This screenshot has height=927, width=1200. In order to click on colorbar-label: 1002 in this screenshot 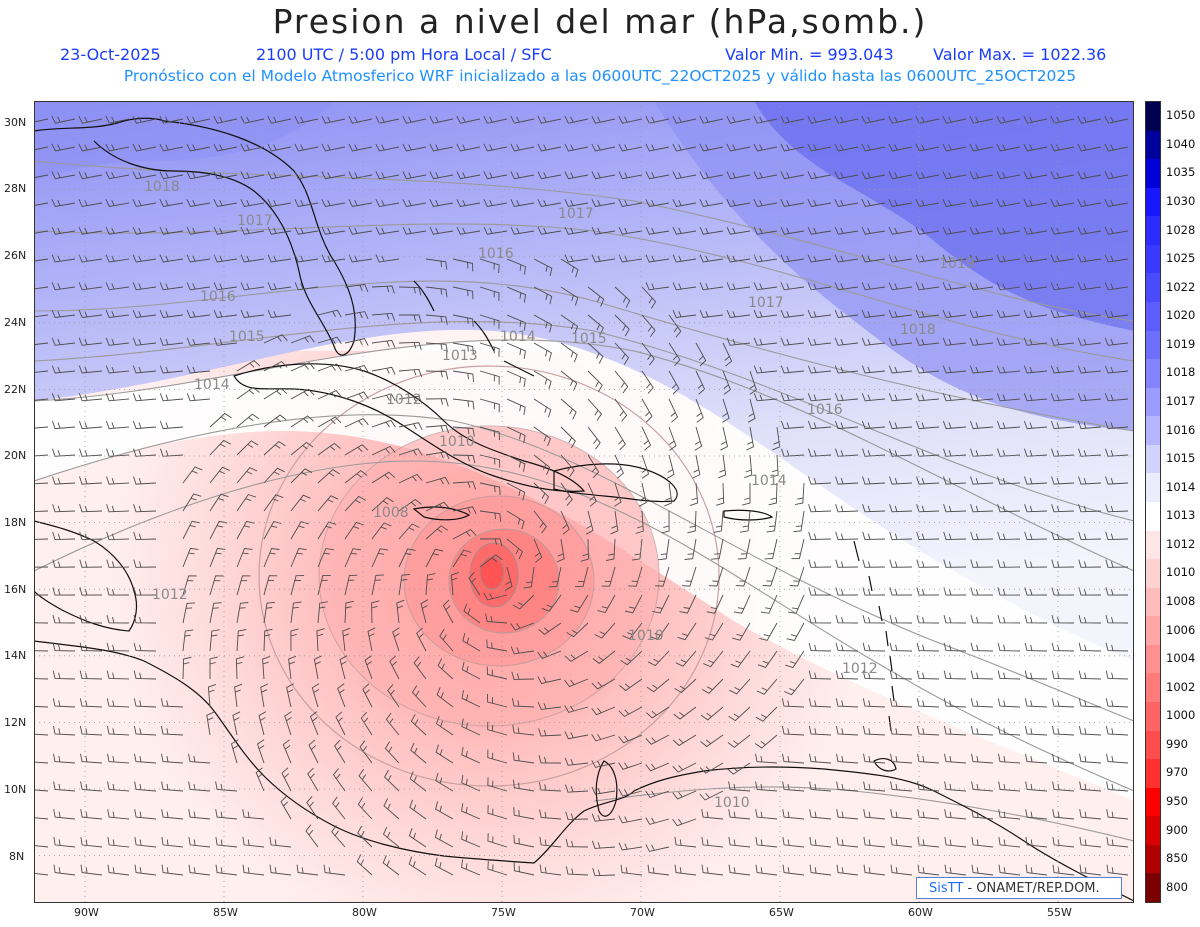, I will do `click(1181, 686)`.